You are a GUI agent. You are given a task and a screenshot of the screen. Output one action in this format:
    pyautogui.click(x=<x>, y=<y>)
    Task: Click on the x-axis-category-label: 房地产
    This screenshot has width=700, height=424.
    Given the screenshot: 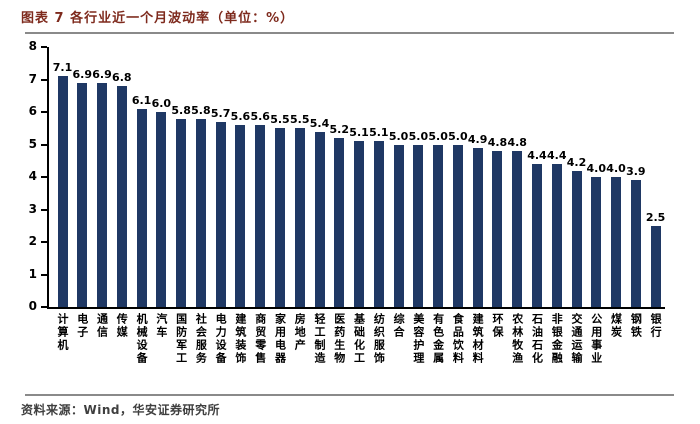 What is the action you would take?
    pyautogui.click(x=300, y=332)
    